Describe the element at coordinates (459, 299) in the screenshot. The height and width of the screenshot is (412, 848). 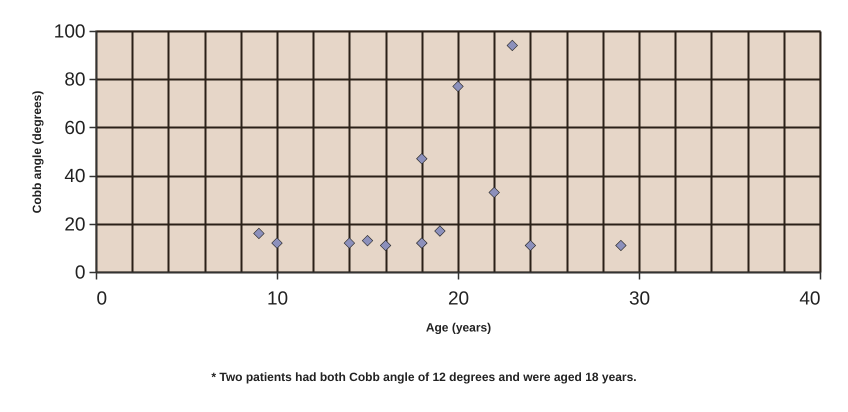
I see `x-tick-label: 20` at that location.